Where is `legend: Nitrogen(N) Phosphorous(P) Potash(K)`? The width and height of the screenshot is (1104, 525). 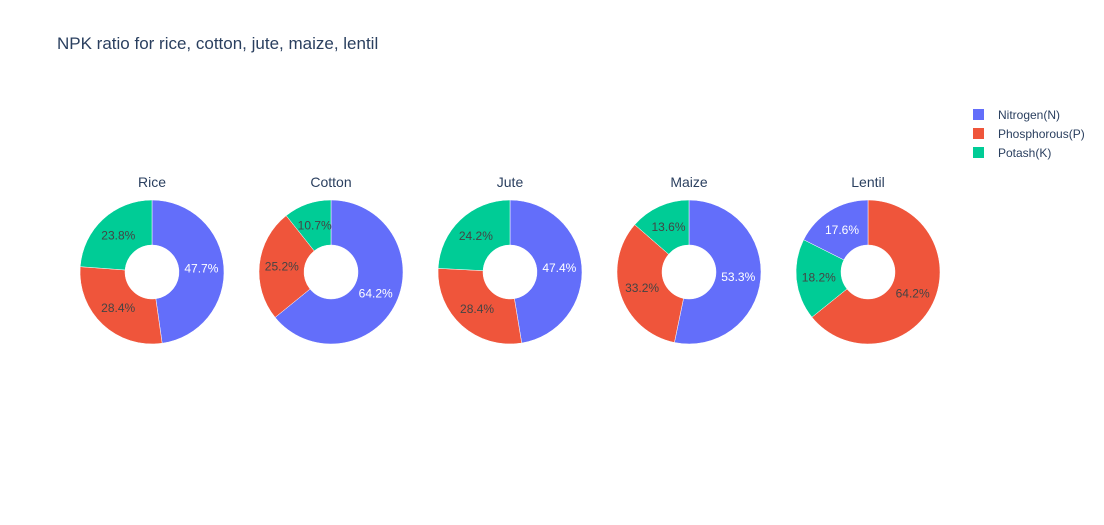 legend: Nitrogen(N) Phosphorous(P) Potash(K) is located at coordinates (1029, 134).